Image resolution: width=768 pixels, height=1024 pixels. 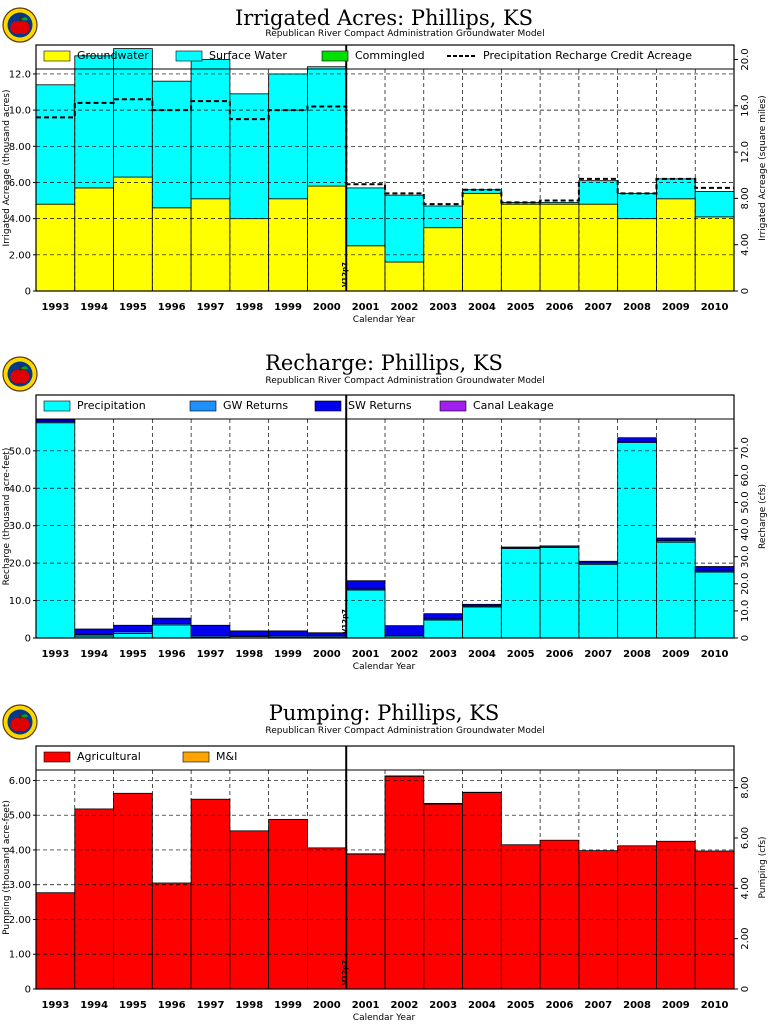 I want to click on legend-label-groundwater: Groundwater, so click(x=113, y=55).